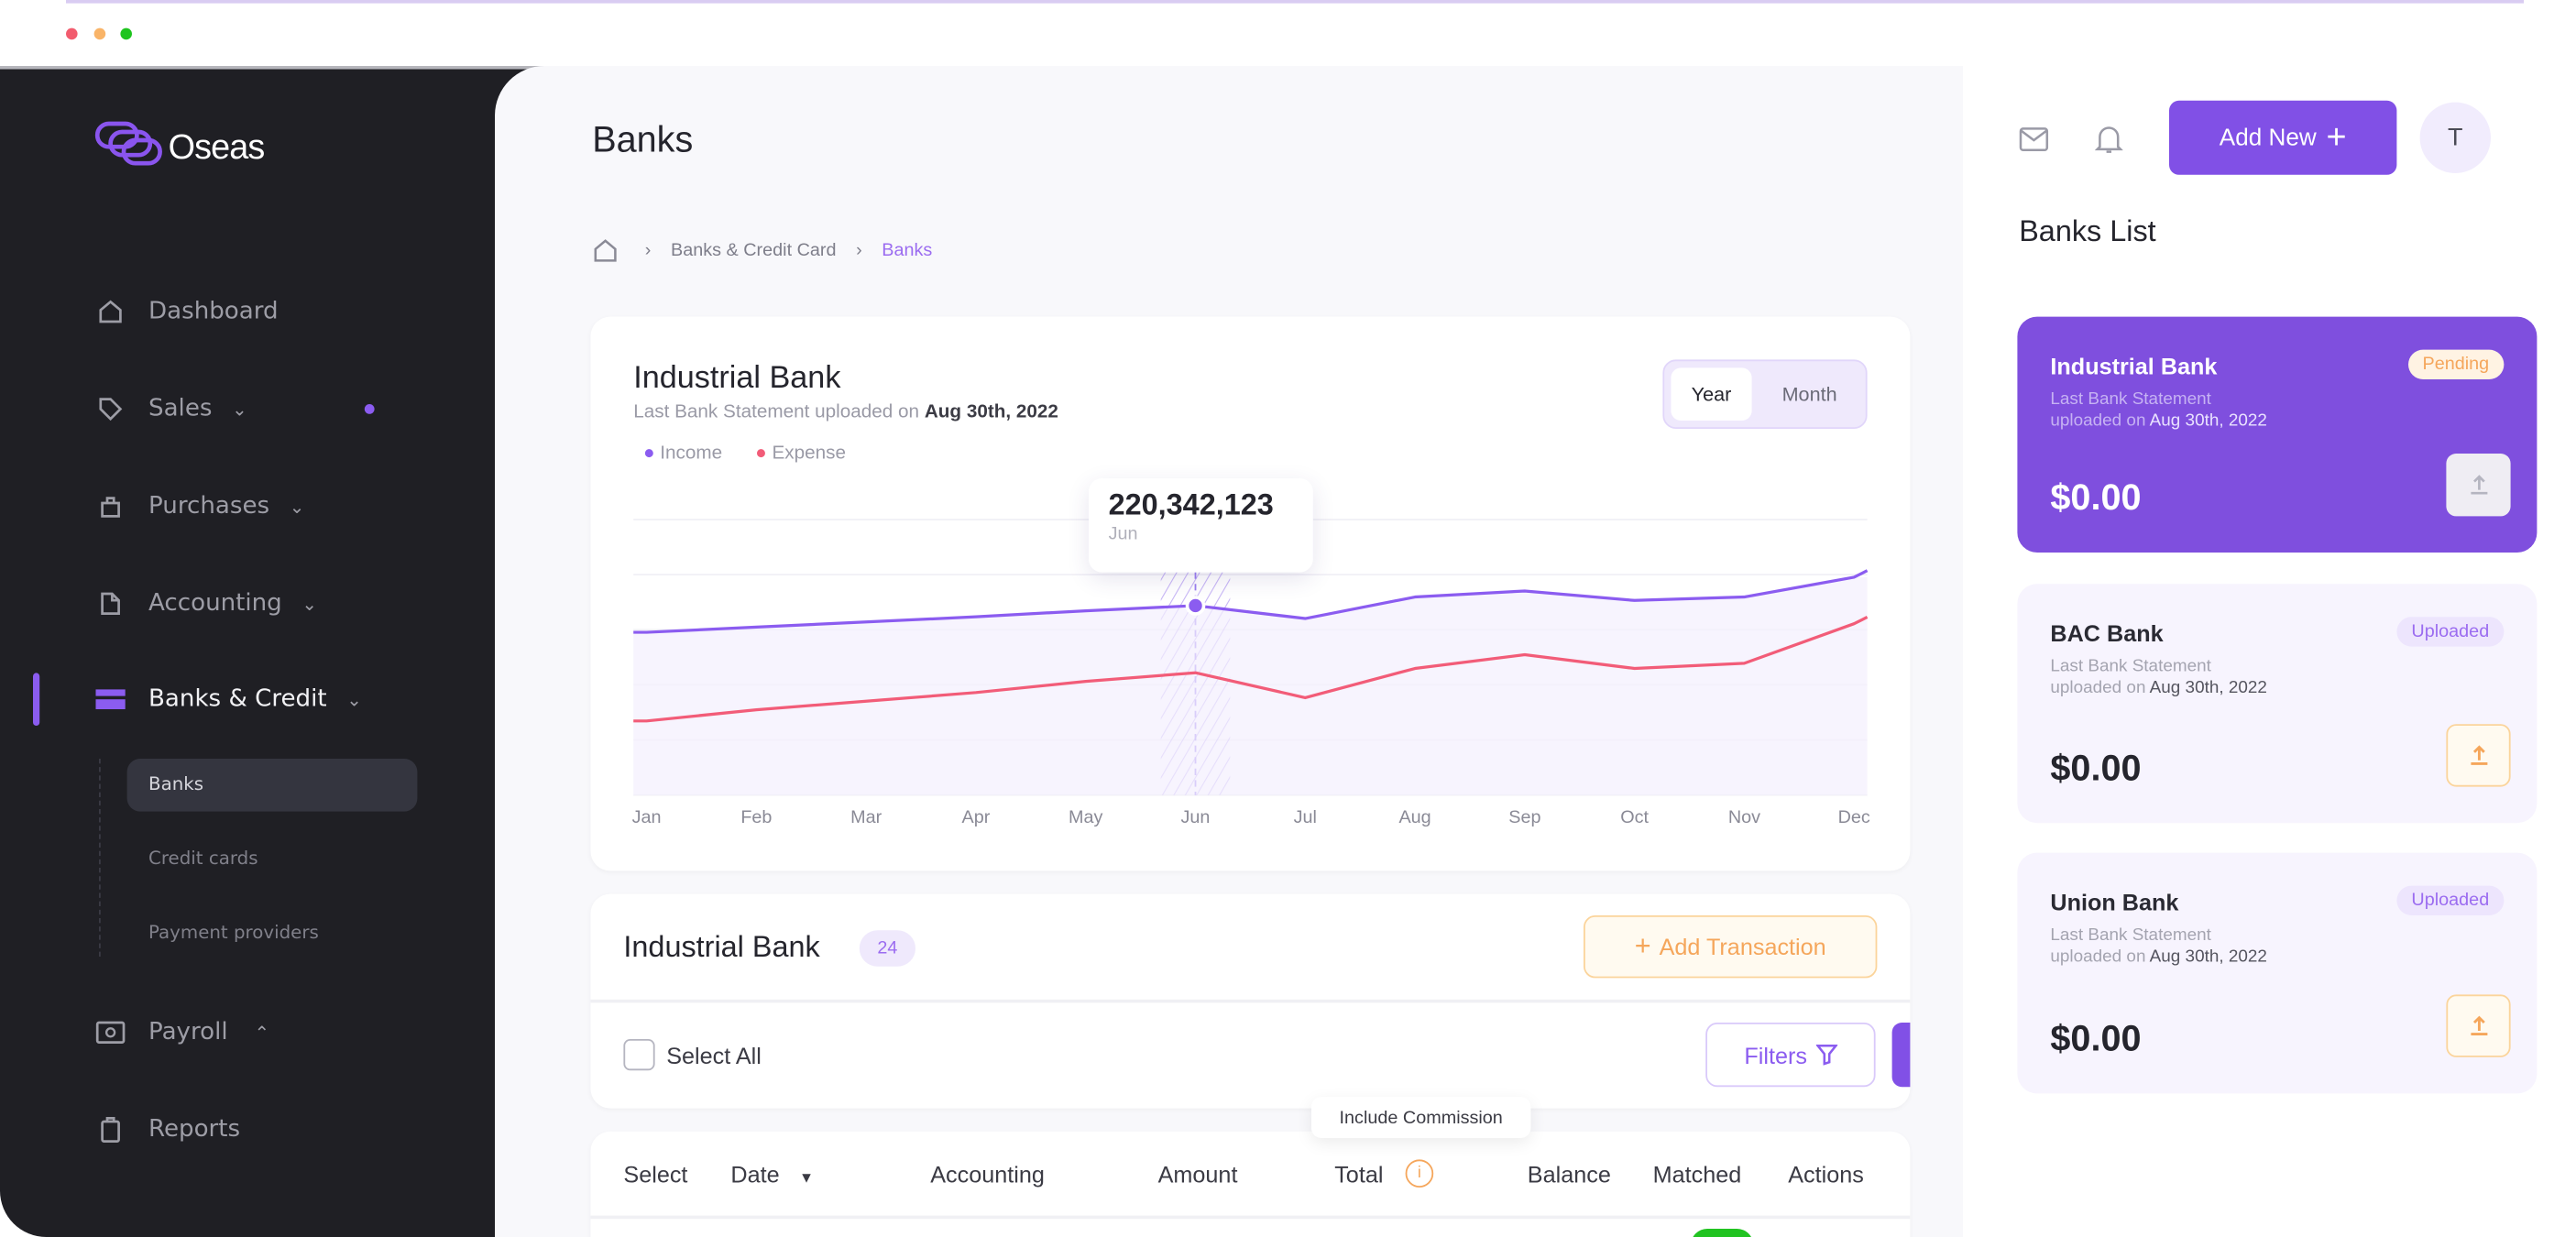  I want to click on sidebar-item-reports: Reports, so click(167, 1129).